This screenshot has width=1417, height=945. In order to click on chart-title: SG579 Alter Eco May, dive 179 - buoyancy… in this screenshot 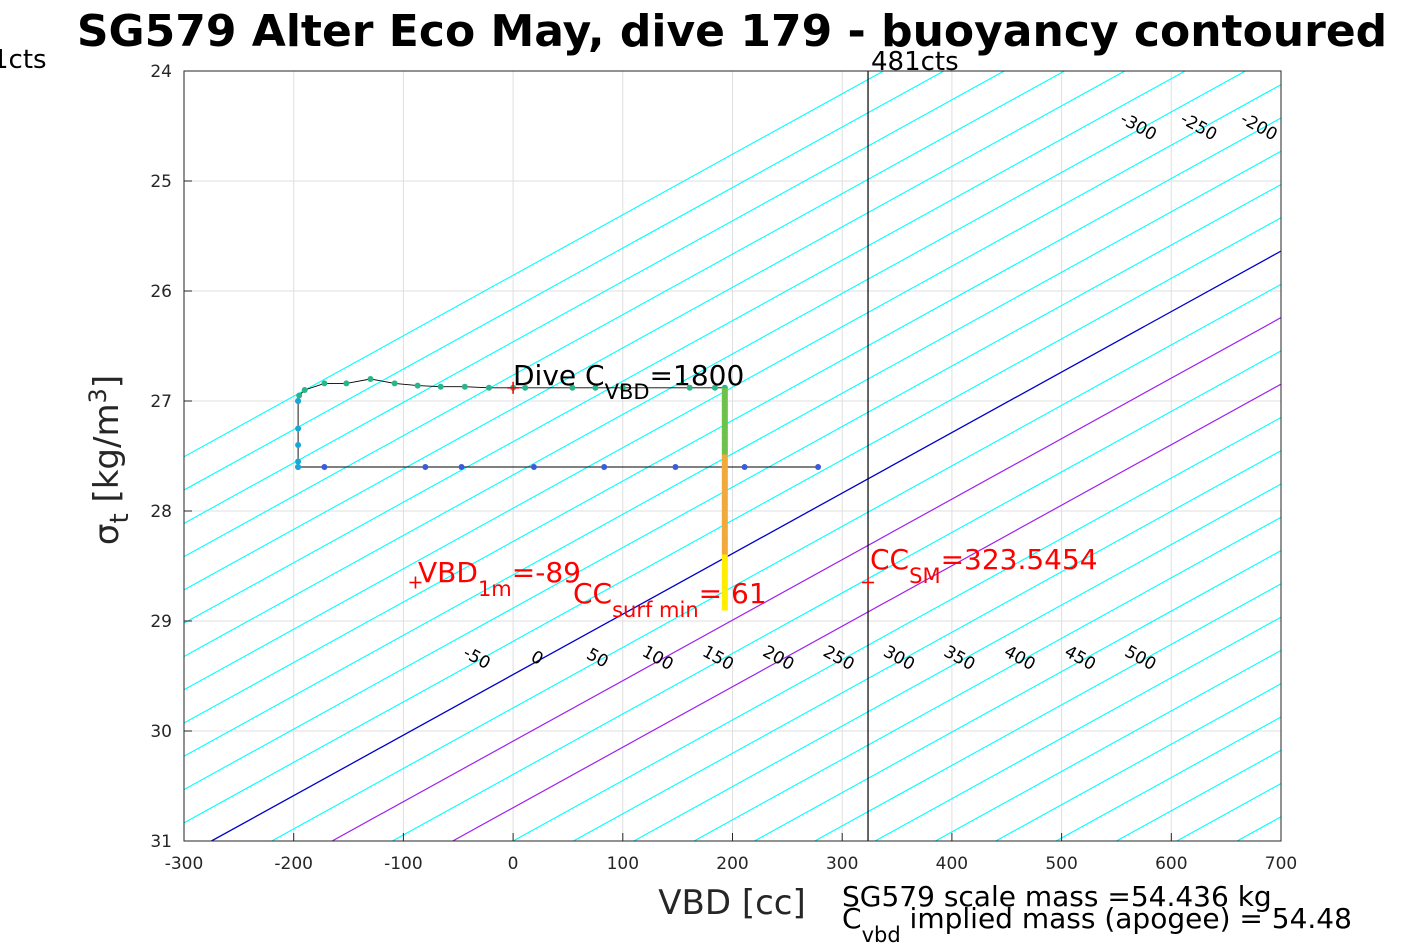, I will do `click(732, 31)`.